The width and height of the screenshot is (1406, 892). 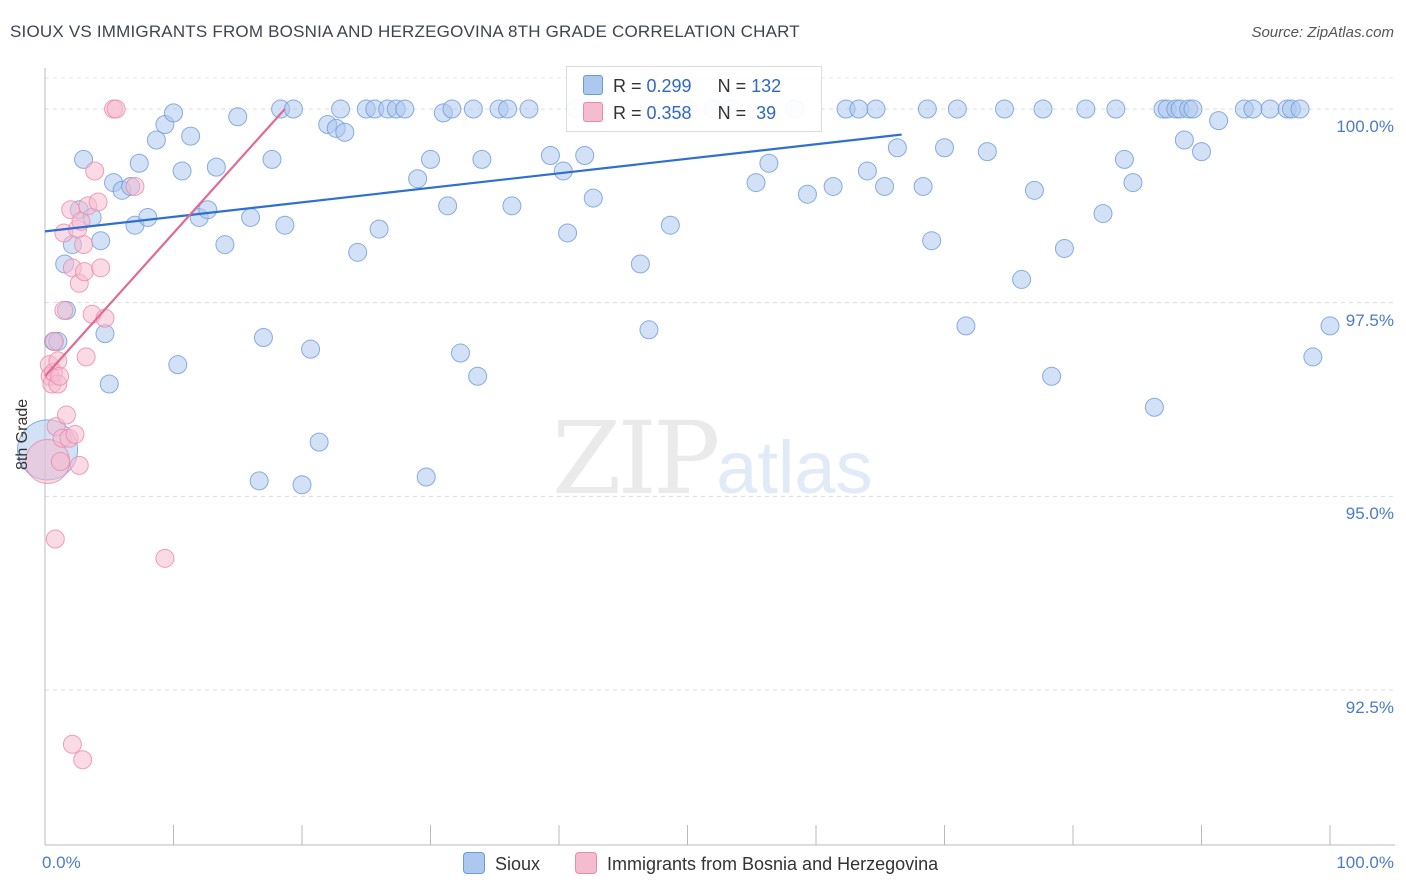 What do you see at coordinates (756, 863) in the screenshot?
I see `legend-item-bosnia: Immigrants from Bosnia and Herzegovina` at bounding box center [756, 863].